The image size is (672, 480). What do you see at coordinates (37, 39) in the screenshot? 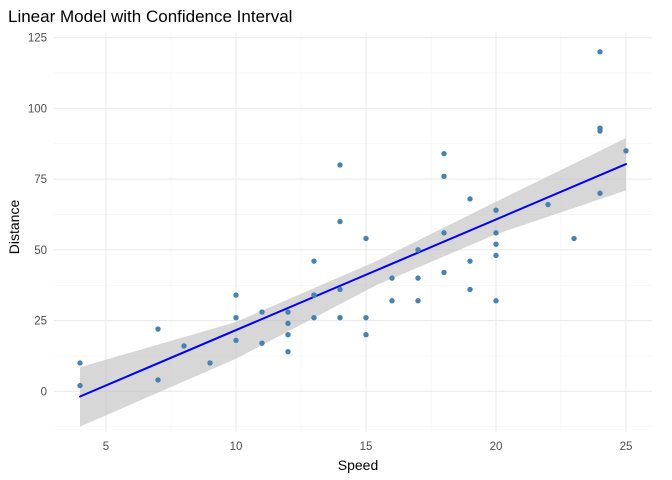
I see `y-tick-label: 125` at bounding box center [37, 39].